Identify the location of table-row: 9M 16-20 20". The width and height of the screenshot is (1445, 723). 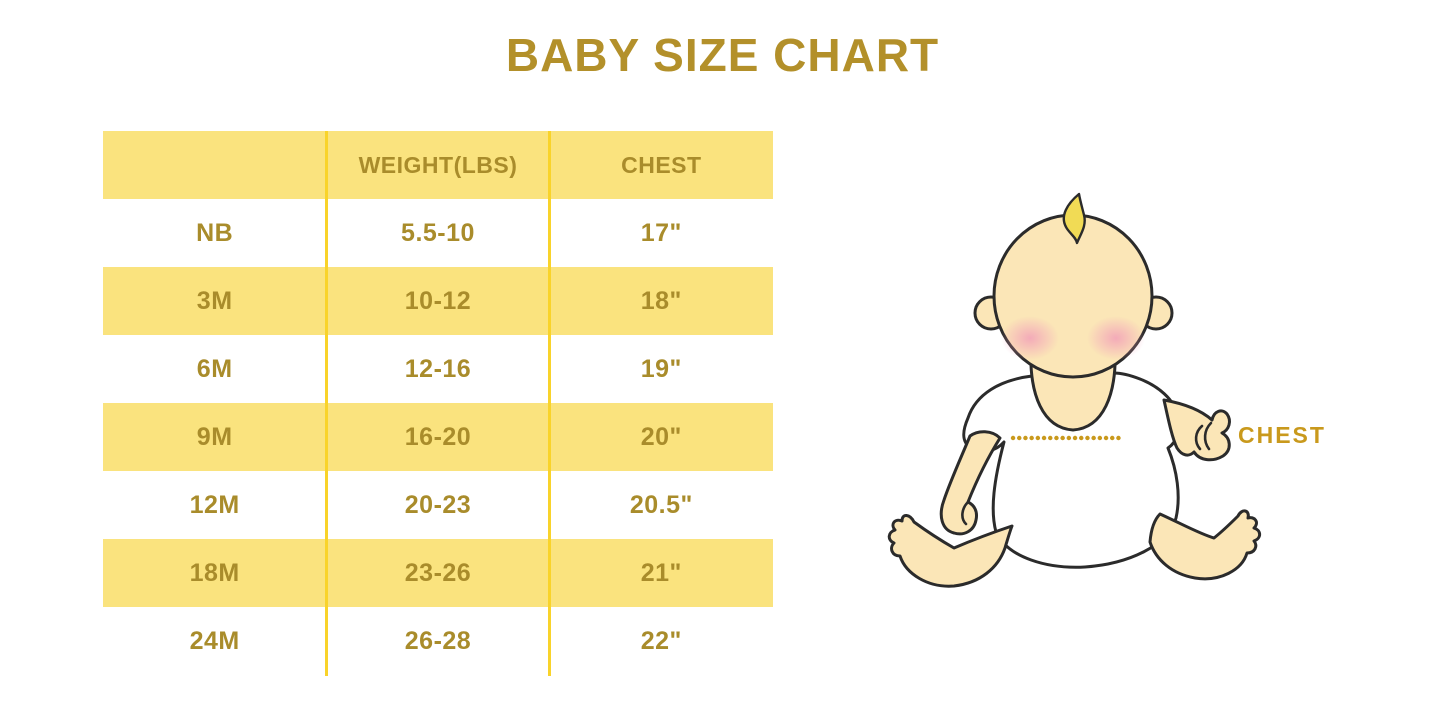
(438, 437).